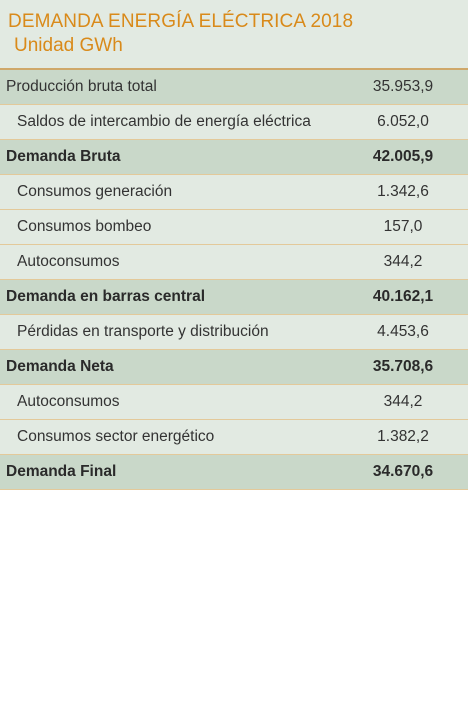  Describe the element at coordinates (234, 367) in the screenshot. I see `table-row: Demanda Neta 35.708,6` at that location.